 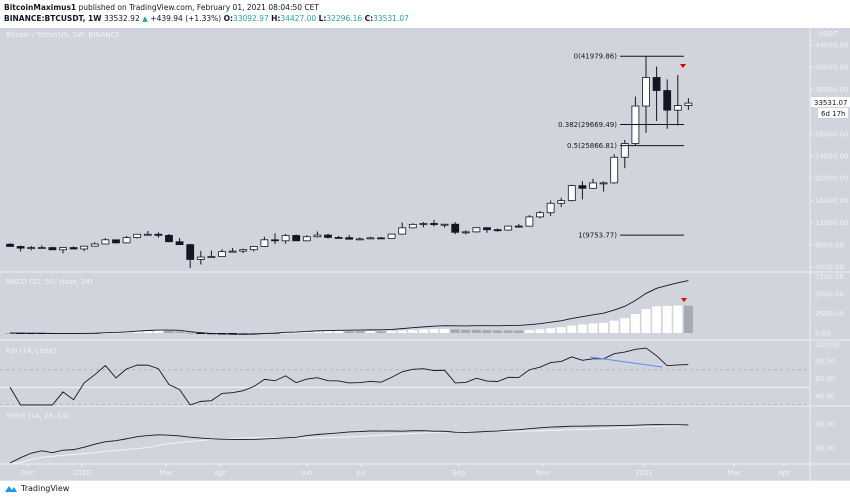 What do you see at coordinates (298, 18) in the screenshot?
I see `high-value: 34427.00` at bounding box center [298, 18].